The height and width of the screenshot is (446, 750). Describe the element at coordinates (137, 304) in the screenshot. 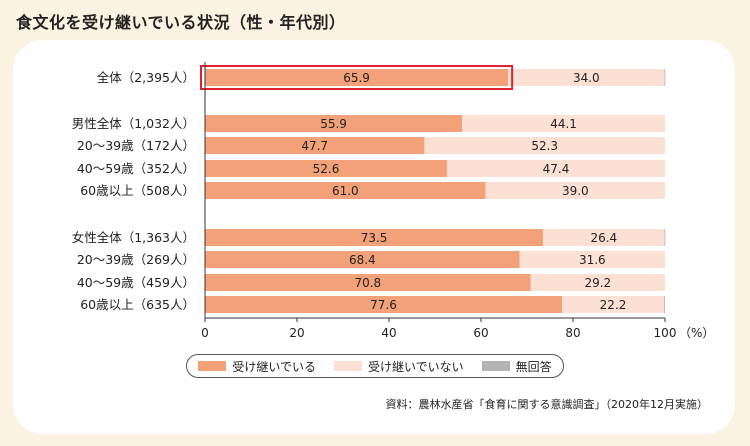

I see `category-label: 60歳以上（635人）` at that location.